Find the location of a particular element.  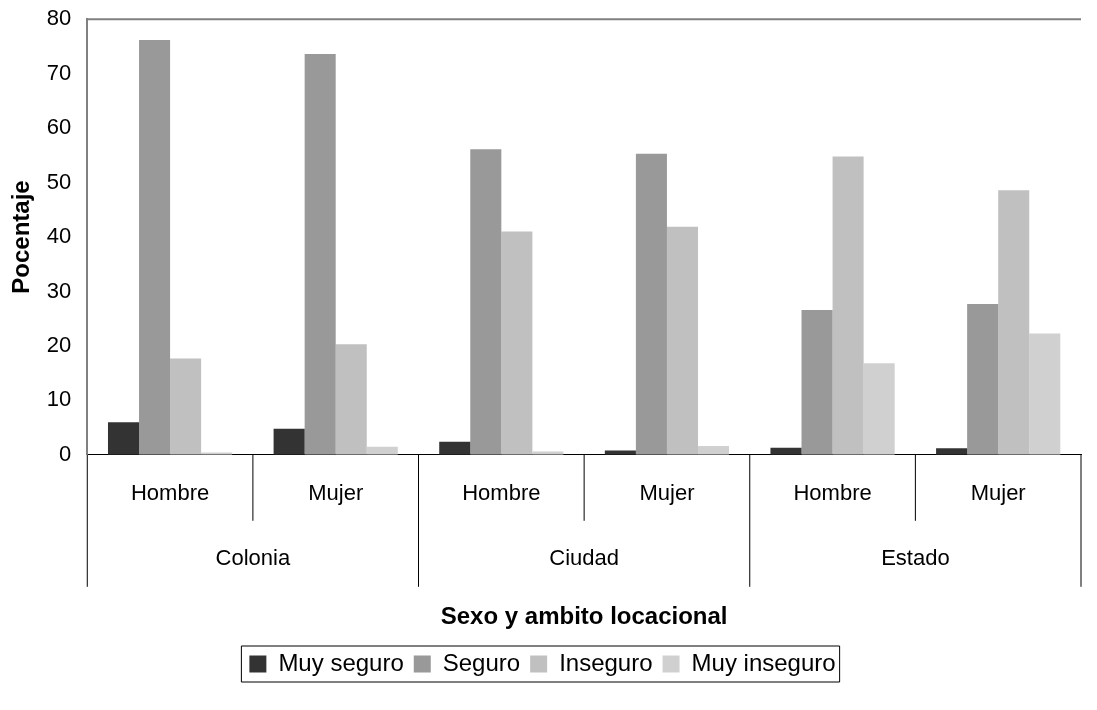

legend-label: Inseguro is located at coordinates (606, 662).